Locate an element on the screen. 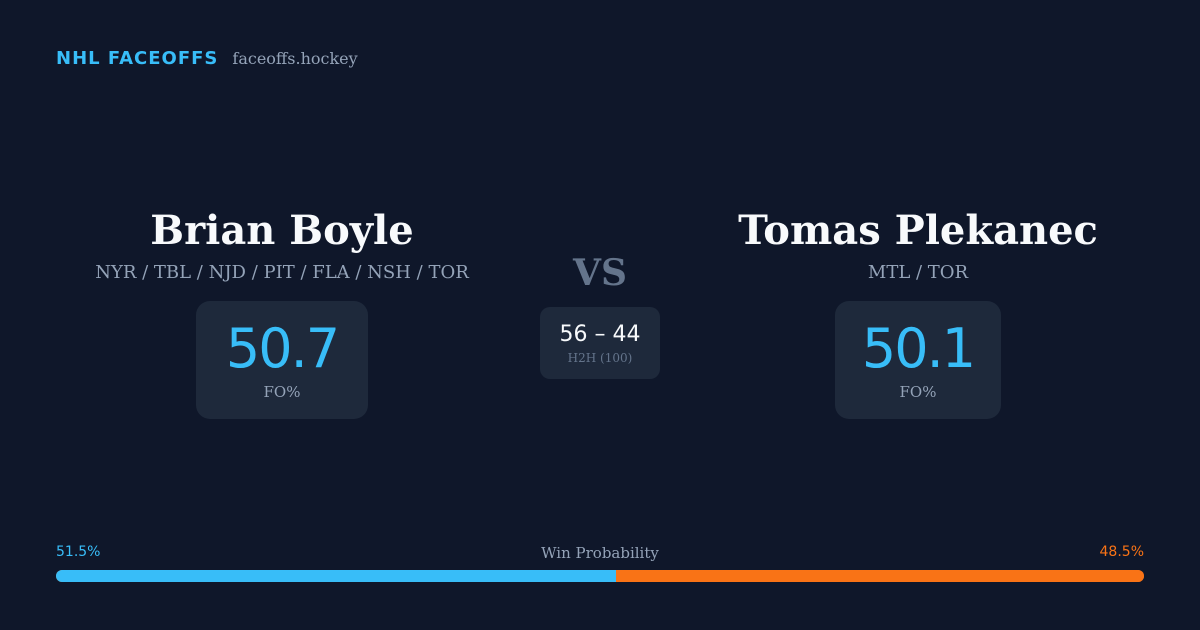  player-left-fo-card: 50.7 FO% is located at coordinates (282, 360).